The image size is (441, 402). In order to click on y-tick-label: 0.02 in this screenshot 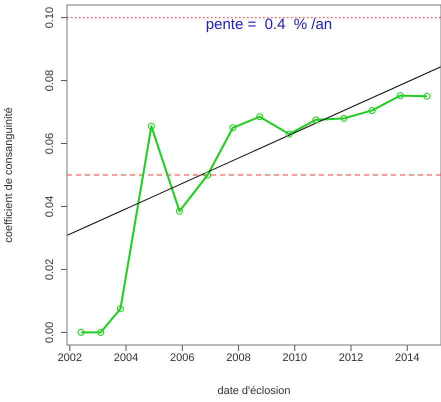, I will do `click(50, 269)`.